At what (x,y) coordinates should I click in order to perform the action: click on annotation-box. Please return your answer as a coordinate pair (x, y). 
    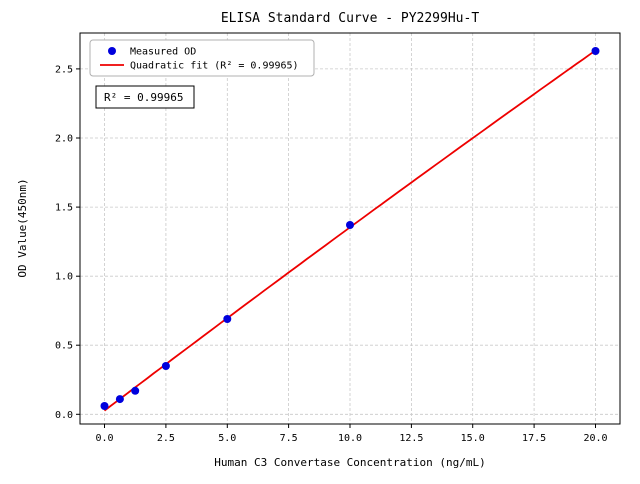
    Looking at the image, I should click on (145, 97).